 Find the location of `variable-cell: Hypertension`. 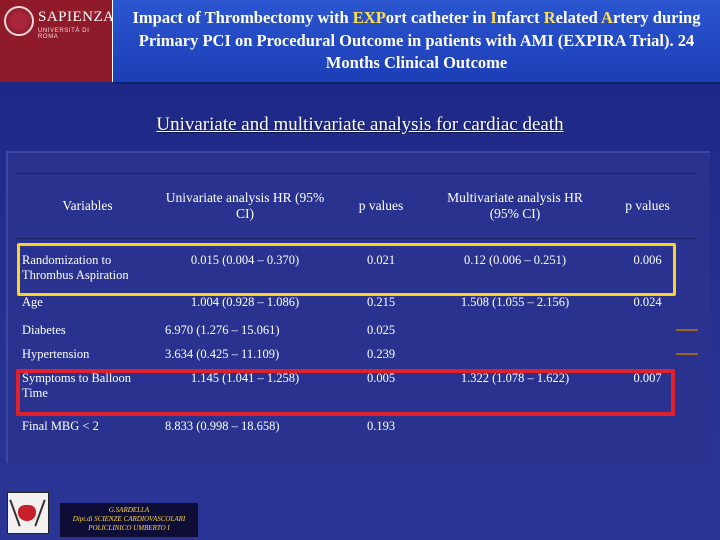

variable-cell: Hypertension is located at coordinates (56, 353).